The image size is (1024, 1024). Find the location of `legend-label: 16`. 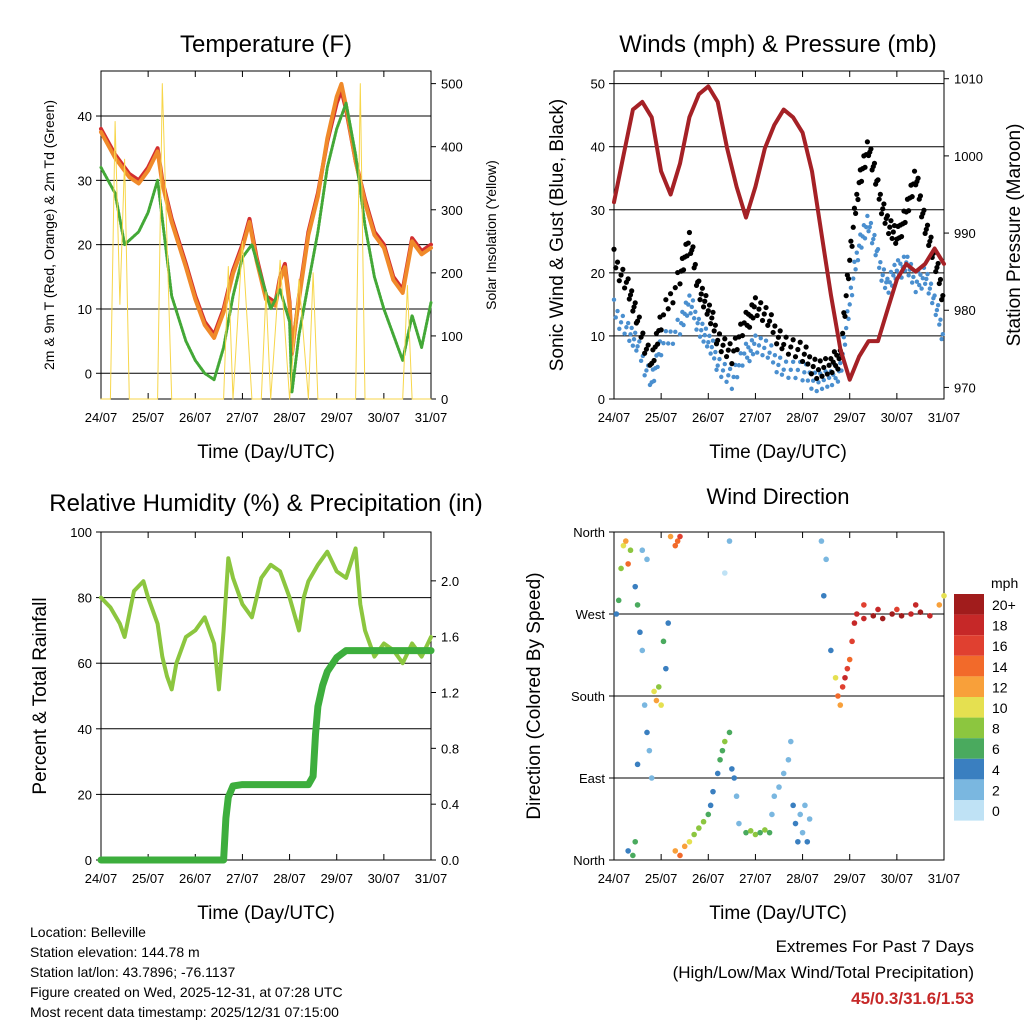

legend-label: 16 is located at coordinates (1000, 646).